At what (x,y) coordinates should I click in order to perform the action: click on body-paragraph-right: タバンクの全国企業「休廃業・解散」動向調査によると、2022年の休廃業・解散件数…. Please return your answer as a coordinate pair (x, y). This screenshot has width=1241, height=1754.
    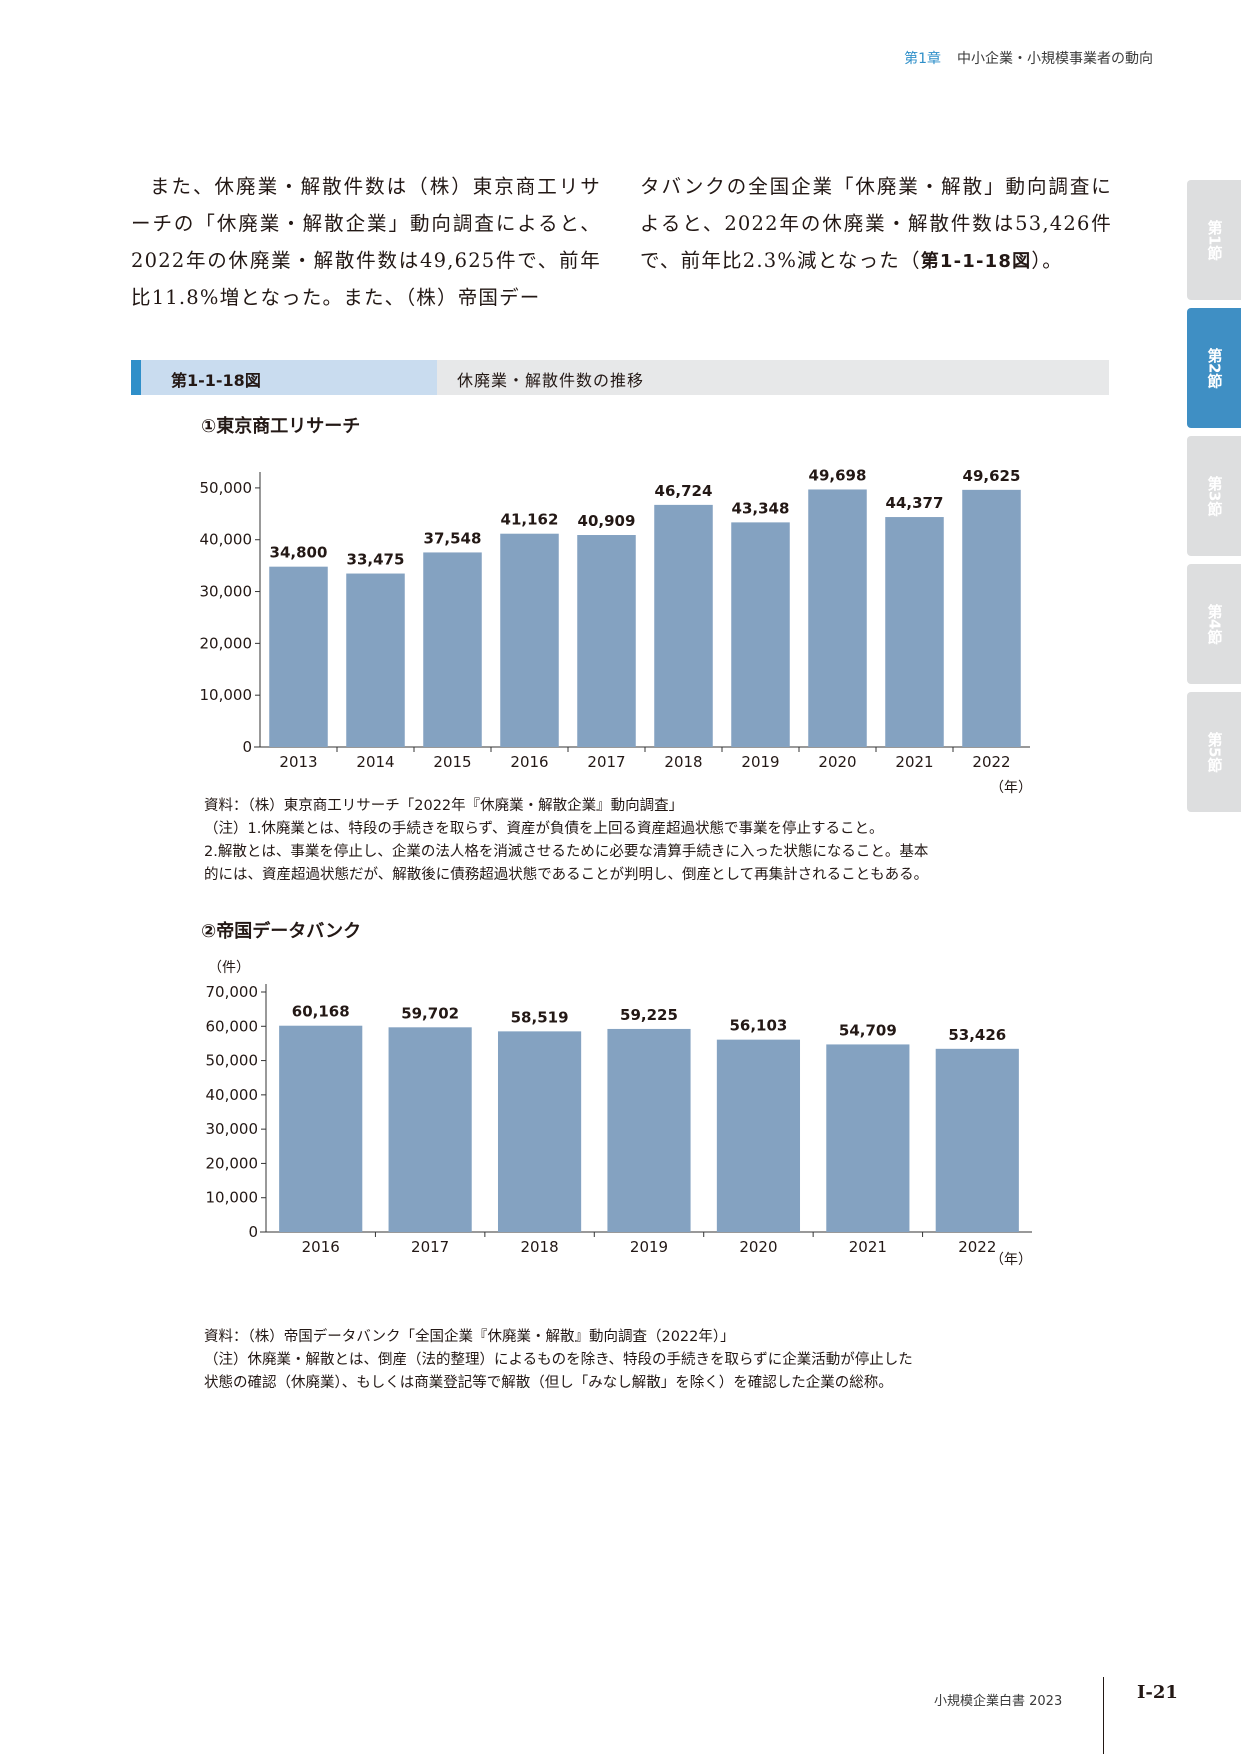
    Looking at the image, I should click on (876, 224).